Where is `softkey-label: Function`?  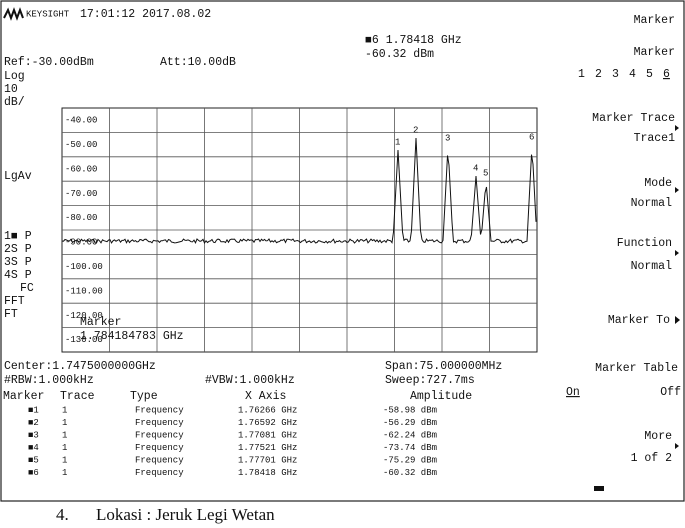
softkey-label: Function is located at coordinates (644, 243).